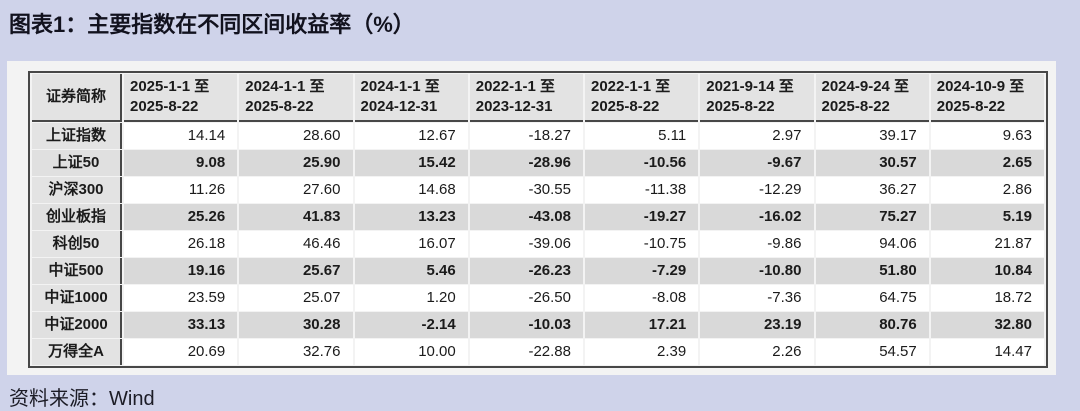 This screenshot has width=1080, height=411. Describe the element at coordinates (757, 244) in the screenshot. I see `value-cell: -9.86` at that location.